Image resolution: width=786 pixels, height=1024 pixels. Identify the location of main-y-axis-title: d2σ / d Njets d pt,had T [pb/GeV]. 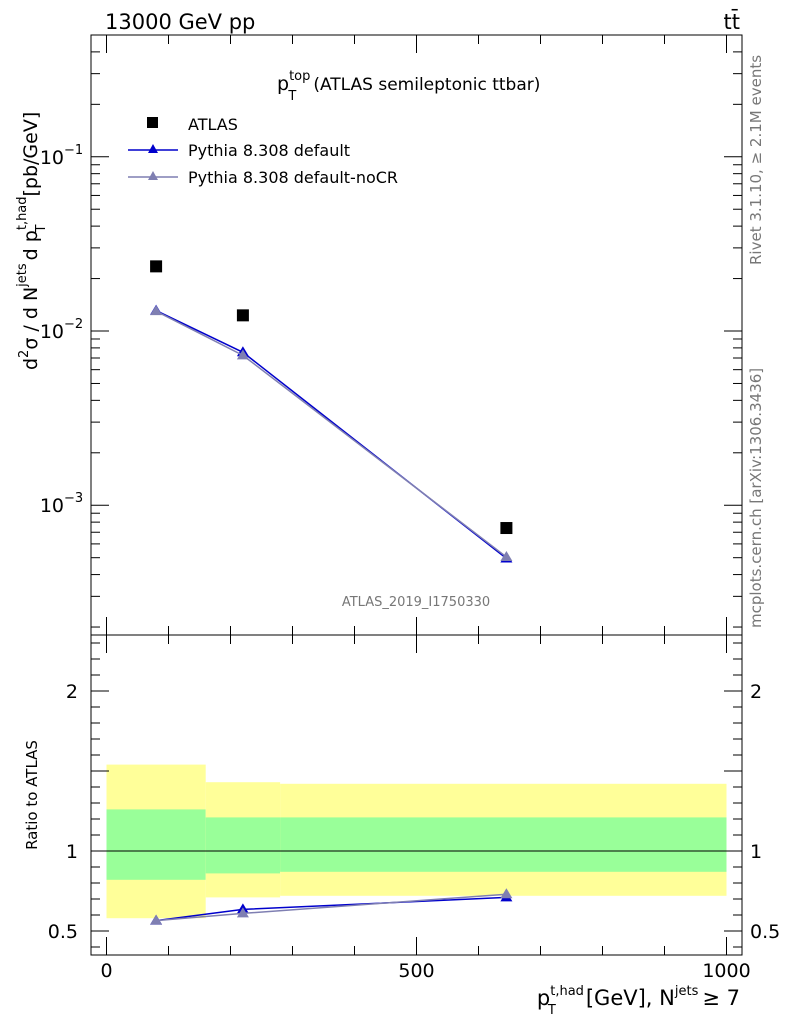
(32, 241).